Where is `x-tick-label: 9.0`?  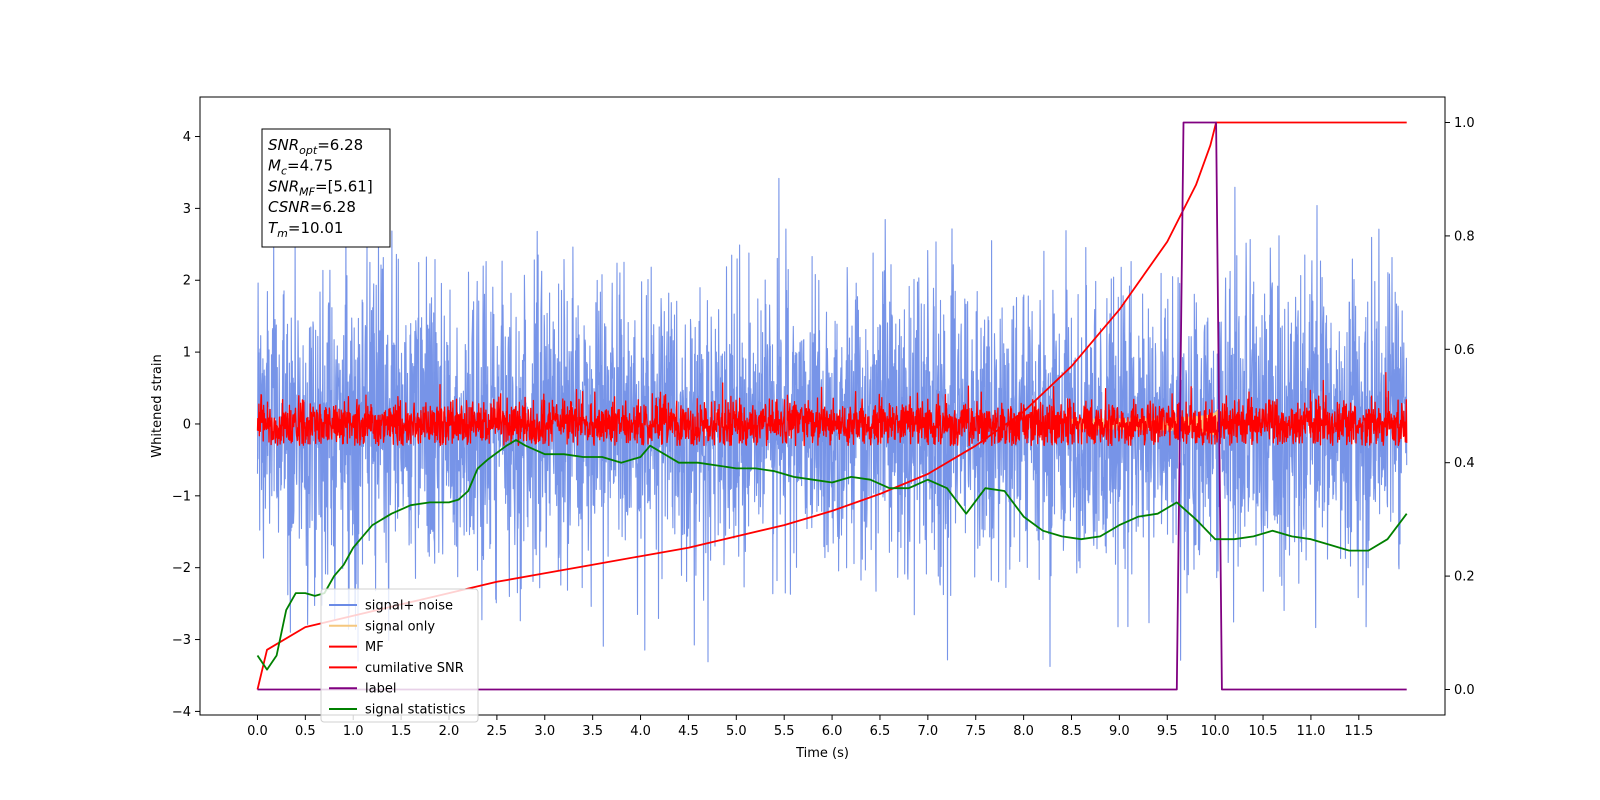
x-tick-label: 9.0 is located at coordinates (1119, 731).